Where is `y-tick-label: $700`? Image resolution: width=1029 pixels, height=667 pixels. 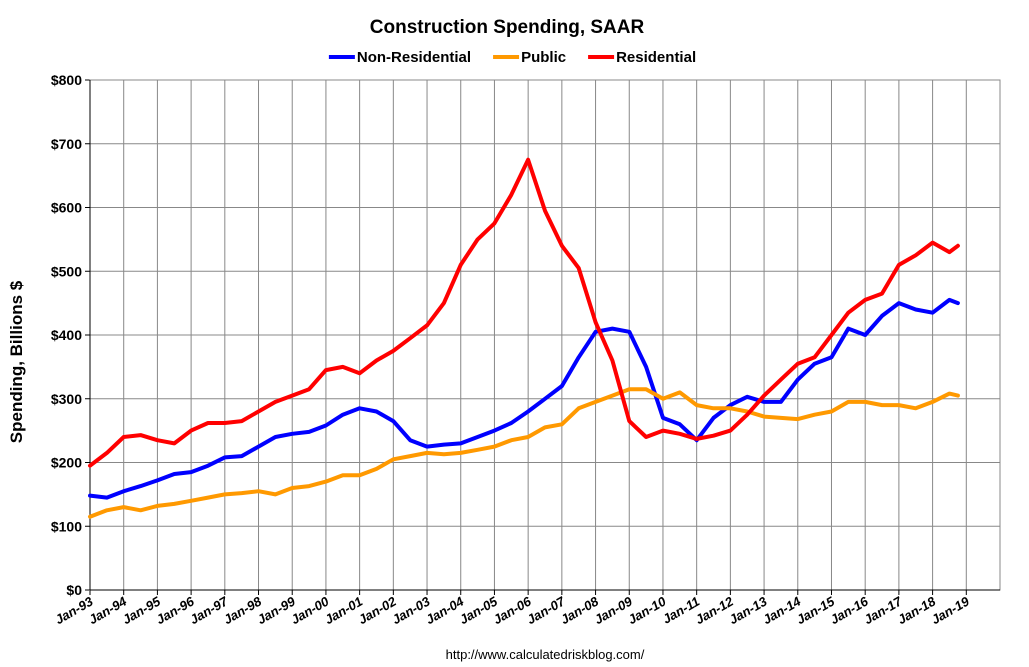 y-tick-label: $700 is located at coordinates (66, 144).